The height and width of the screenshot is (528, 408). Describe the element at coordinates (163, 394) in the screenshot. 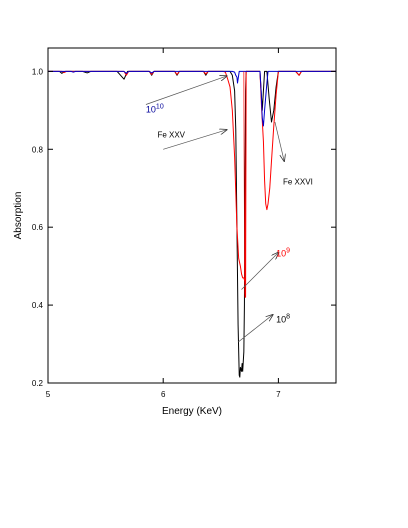

I see `x-tick-label: 6` at that location.